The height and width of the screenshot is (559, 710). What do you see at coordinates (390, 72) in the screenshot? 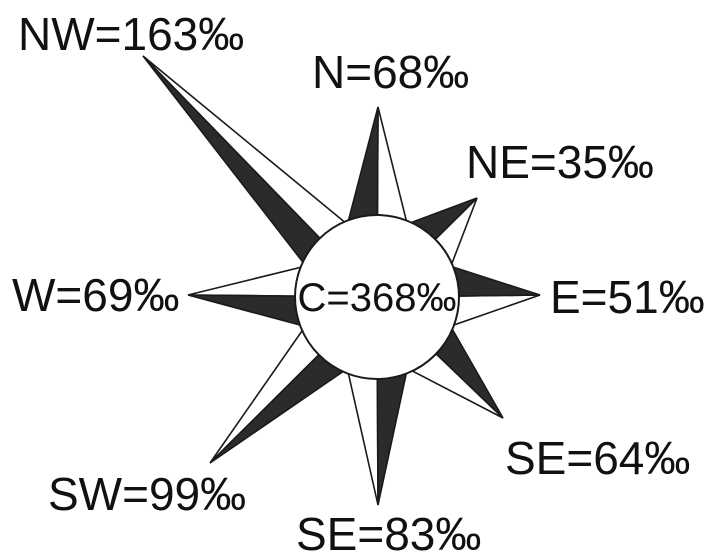
I see `label-n: N=68‰` at bounding box center [390, 72].